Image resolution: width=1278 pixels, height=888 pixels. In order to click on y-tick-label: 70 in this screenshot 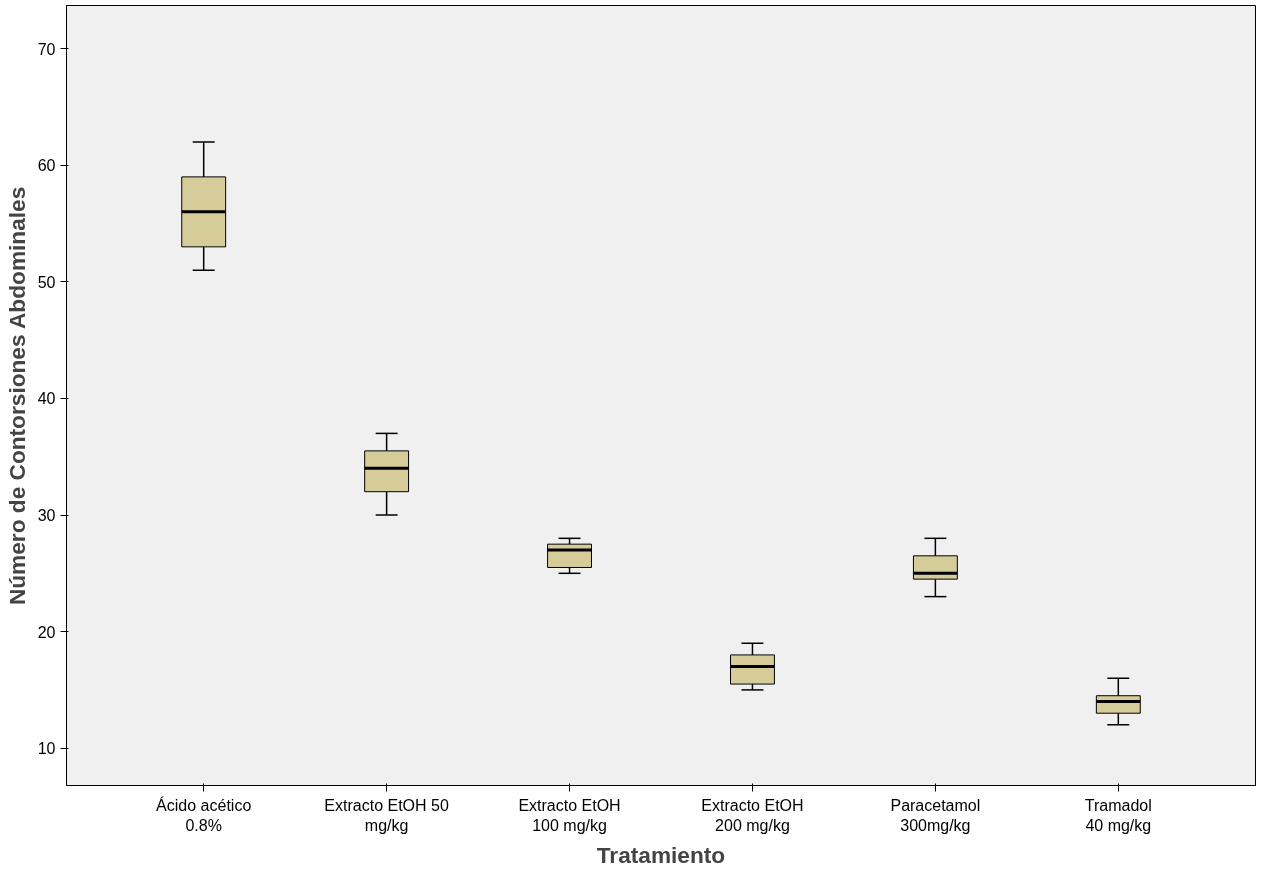, I will do `click(46, 49)`.